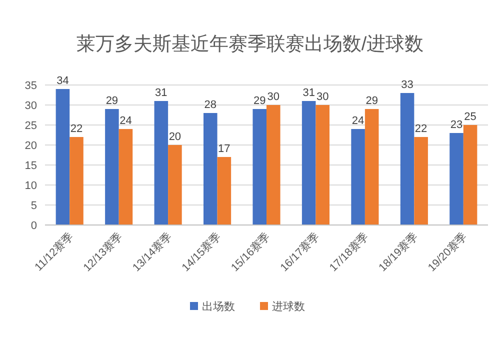 The height and width of the screenshot is (362, 500). I want to click on data-label: 33, so click(407, 85).